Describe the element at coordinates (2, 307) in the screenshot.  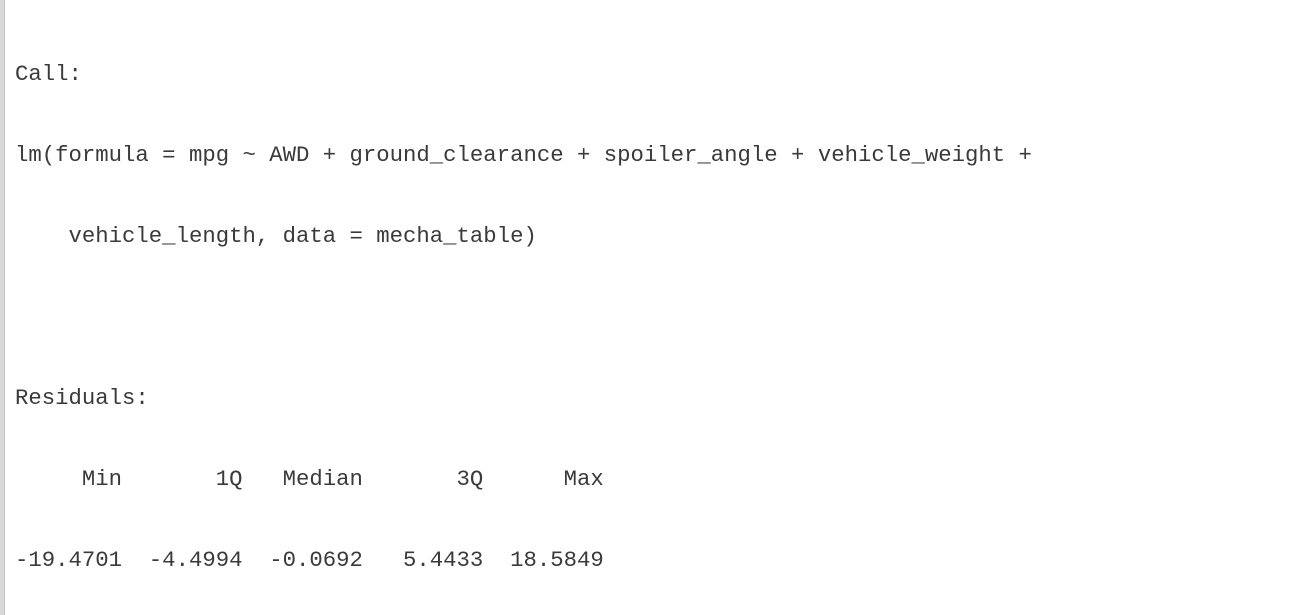
I see `panel-left-border` at that location.